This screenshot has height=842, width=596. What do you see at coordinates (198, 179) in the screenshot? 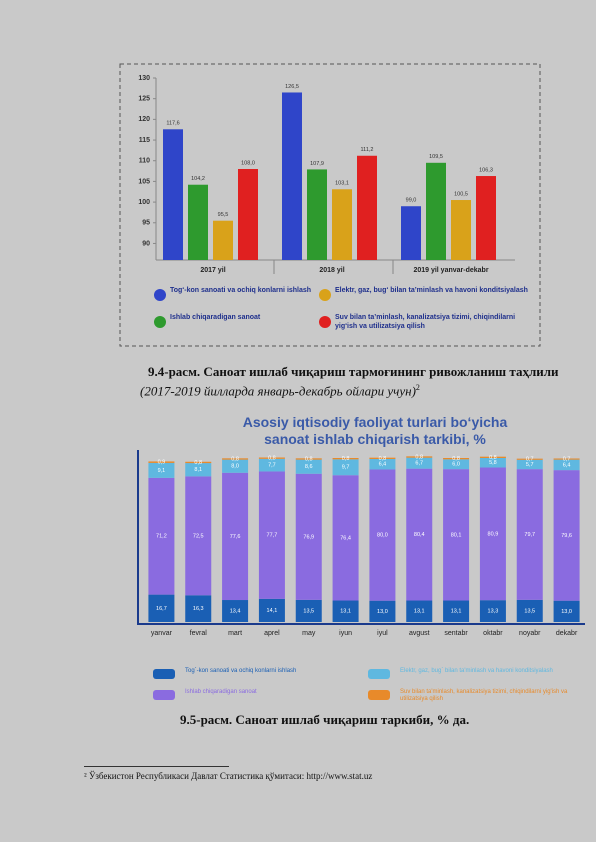
I see `value-label: 104,2` at bounding box center [198, 179].